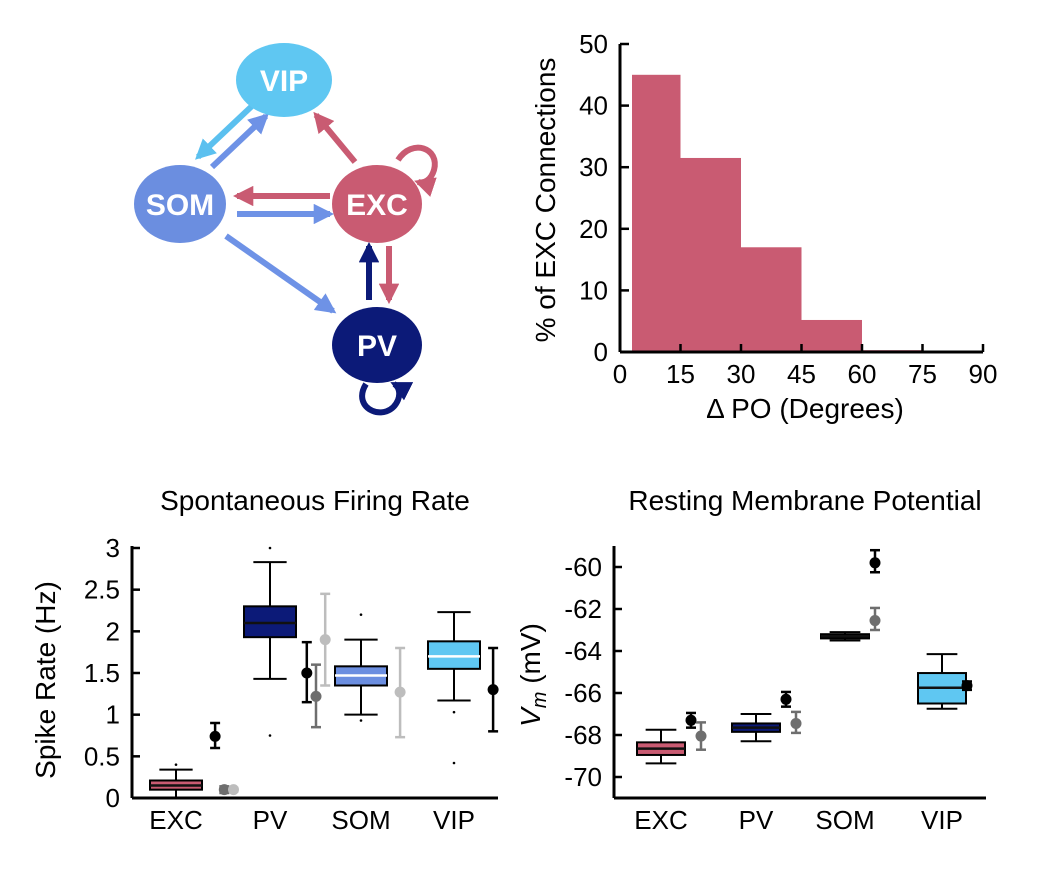  I want to click on histogram-y-tick-label: 10, so click(593, 290).